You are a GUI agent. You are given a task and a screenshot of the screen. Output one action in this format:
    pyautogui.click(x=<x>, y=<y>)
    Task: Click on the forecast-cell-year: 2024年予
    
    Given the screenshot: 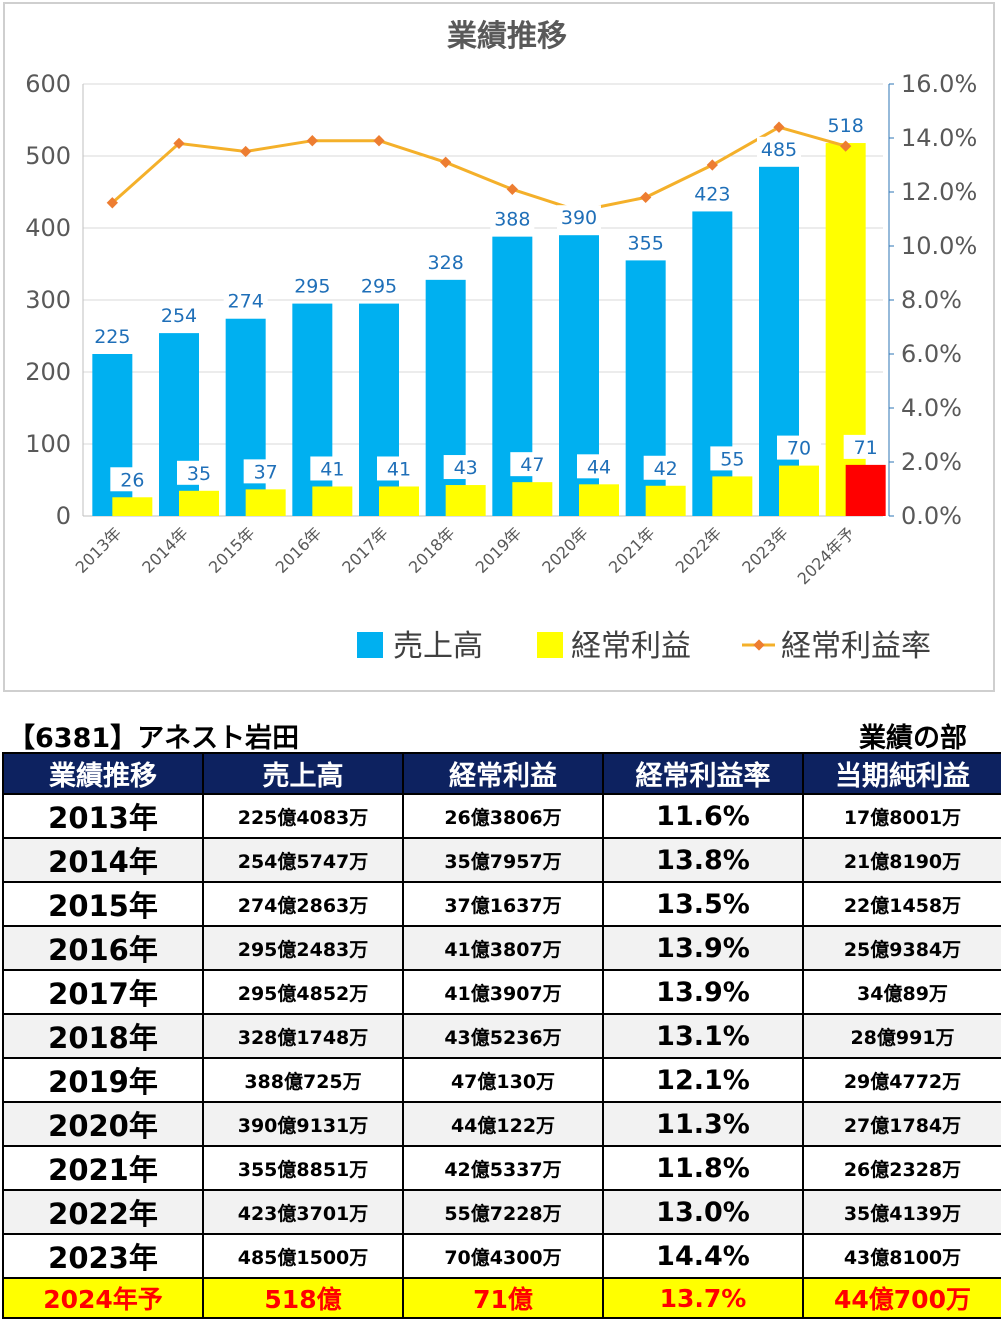 What is the action you would take?
    pyautogui.click(x=103, y=1298)
    